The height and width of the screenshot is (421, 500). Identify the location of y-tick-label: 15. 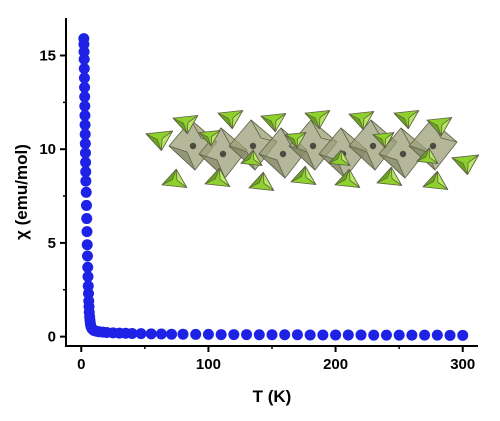
(47, 55).